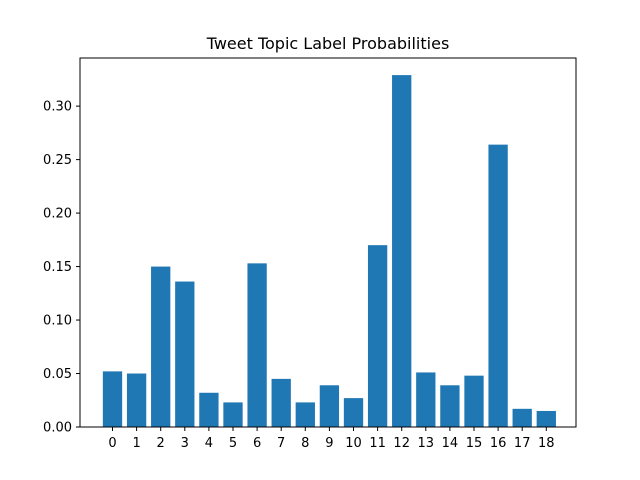  What do you see at coordinates (401, 443) in the screenshot?
I see `x-tick-label: 12` at bounding box center [401, 443].